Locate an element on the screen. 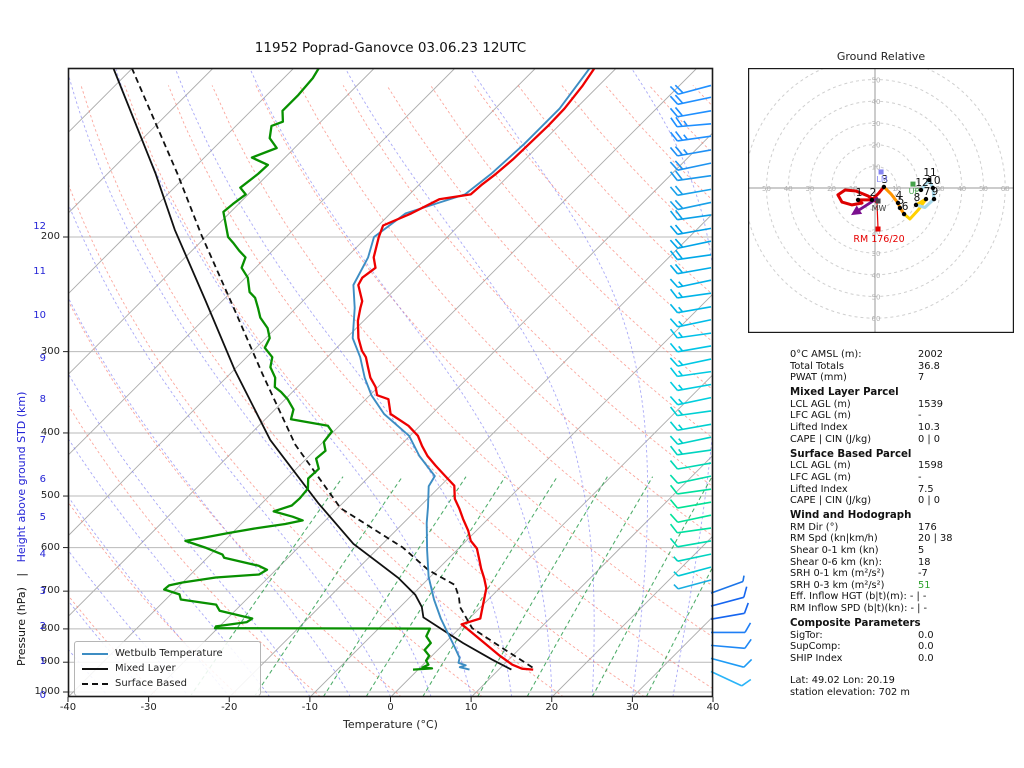 Image resolution: width=1024 pixels, height=768 pixels. height-tick-label: 1 is located at coordinates (42, 661).